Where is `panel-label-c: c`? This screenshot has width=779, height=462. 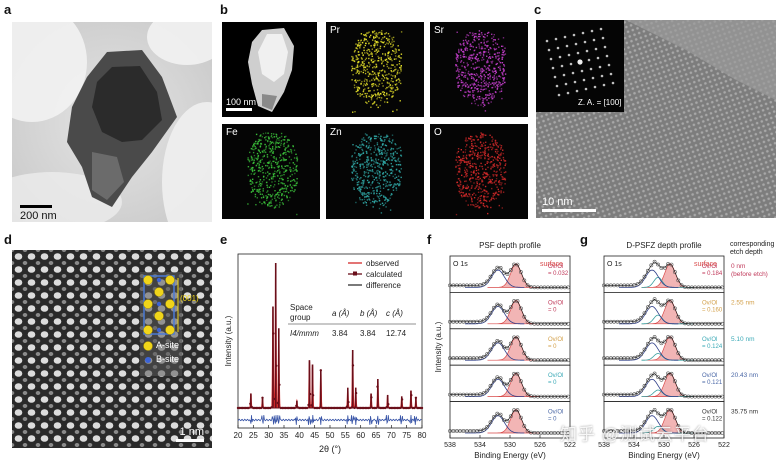
panel-label-c: c is located at coordinates (538, 9).